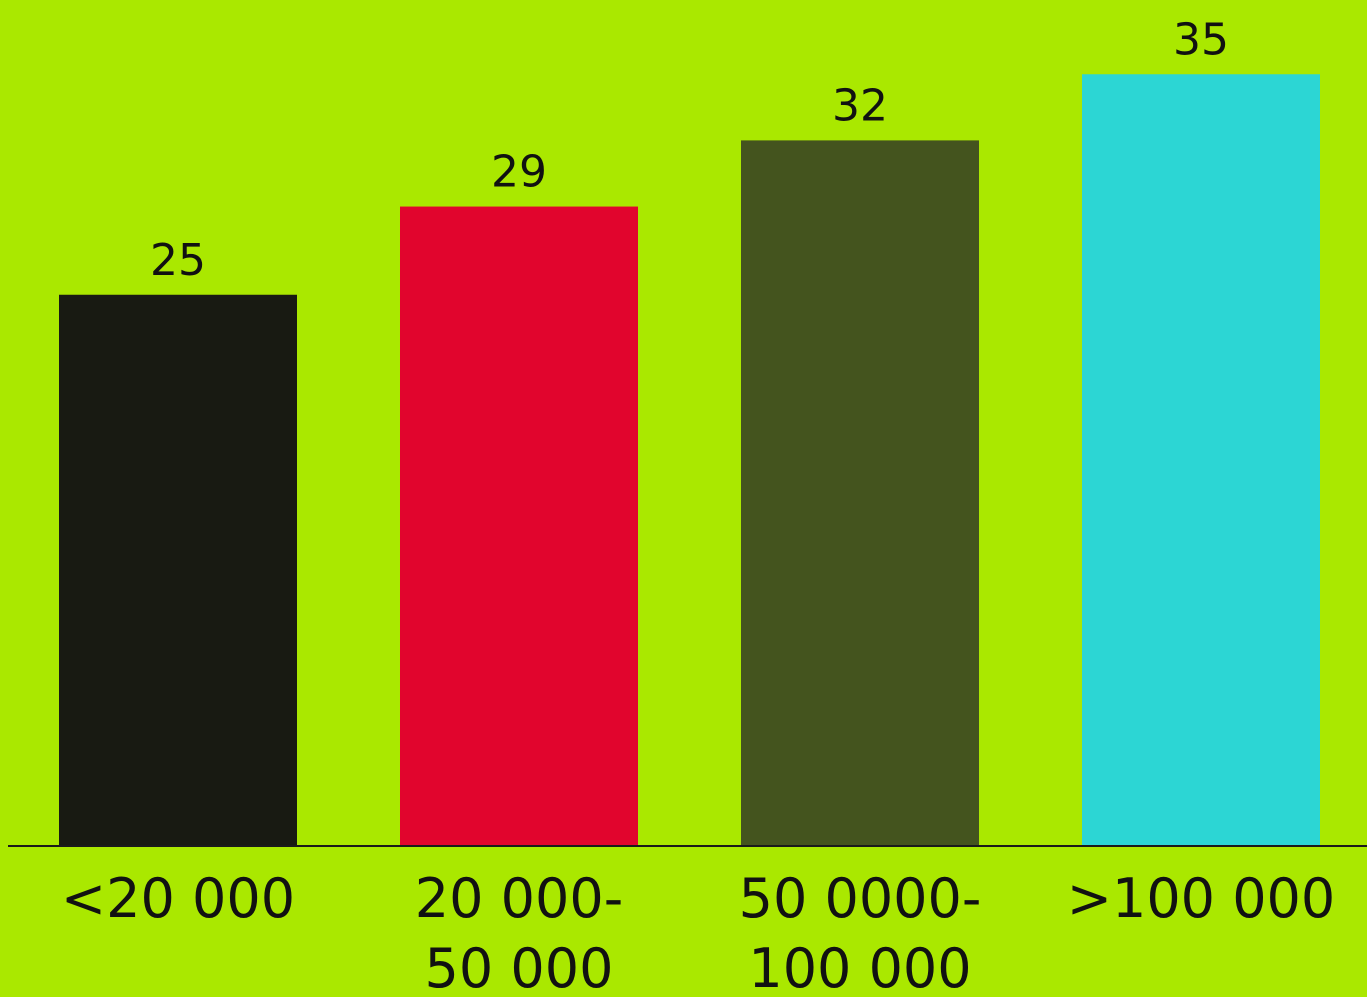  Describe the element at coordinates (519, 172) in the screenshot. I see `value-label-2: 29` at that location.